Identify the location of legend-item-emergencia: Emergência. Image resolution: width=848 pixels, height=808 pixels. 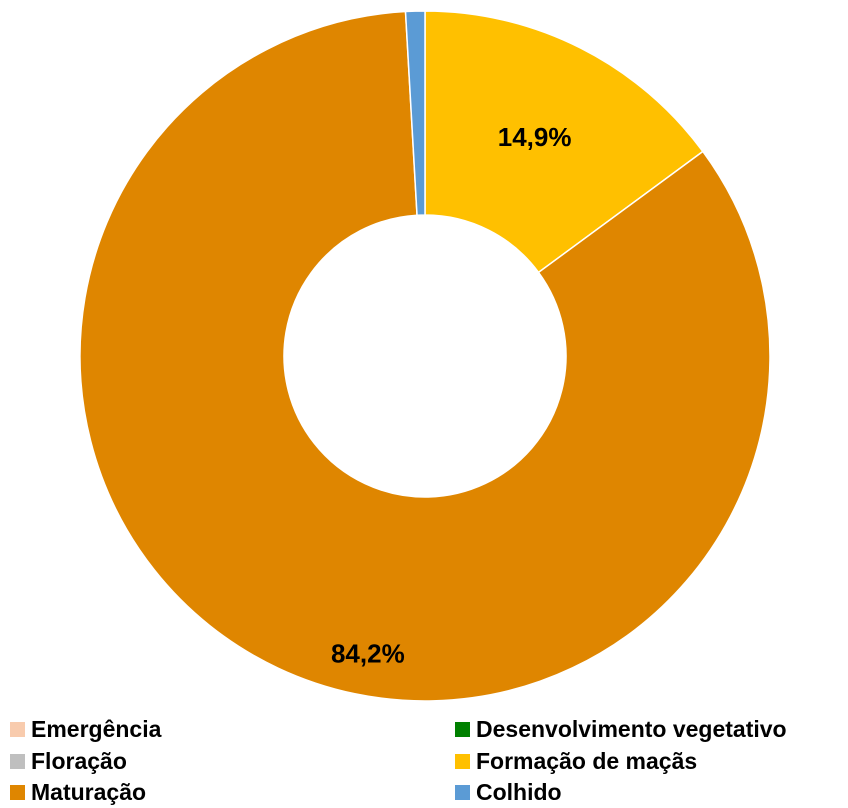
(85, 729).